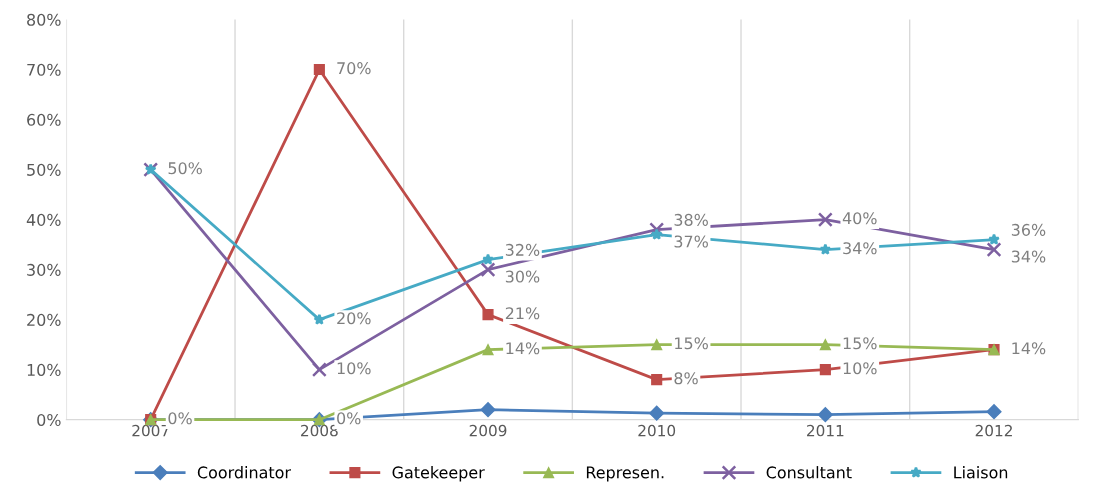  What do you see at coordinates (43, 219) in the screenshot?
I see `y-tick-label: 40%` at bounding box center [43, 219].